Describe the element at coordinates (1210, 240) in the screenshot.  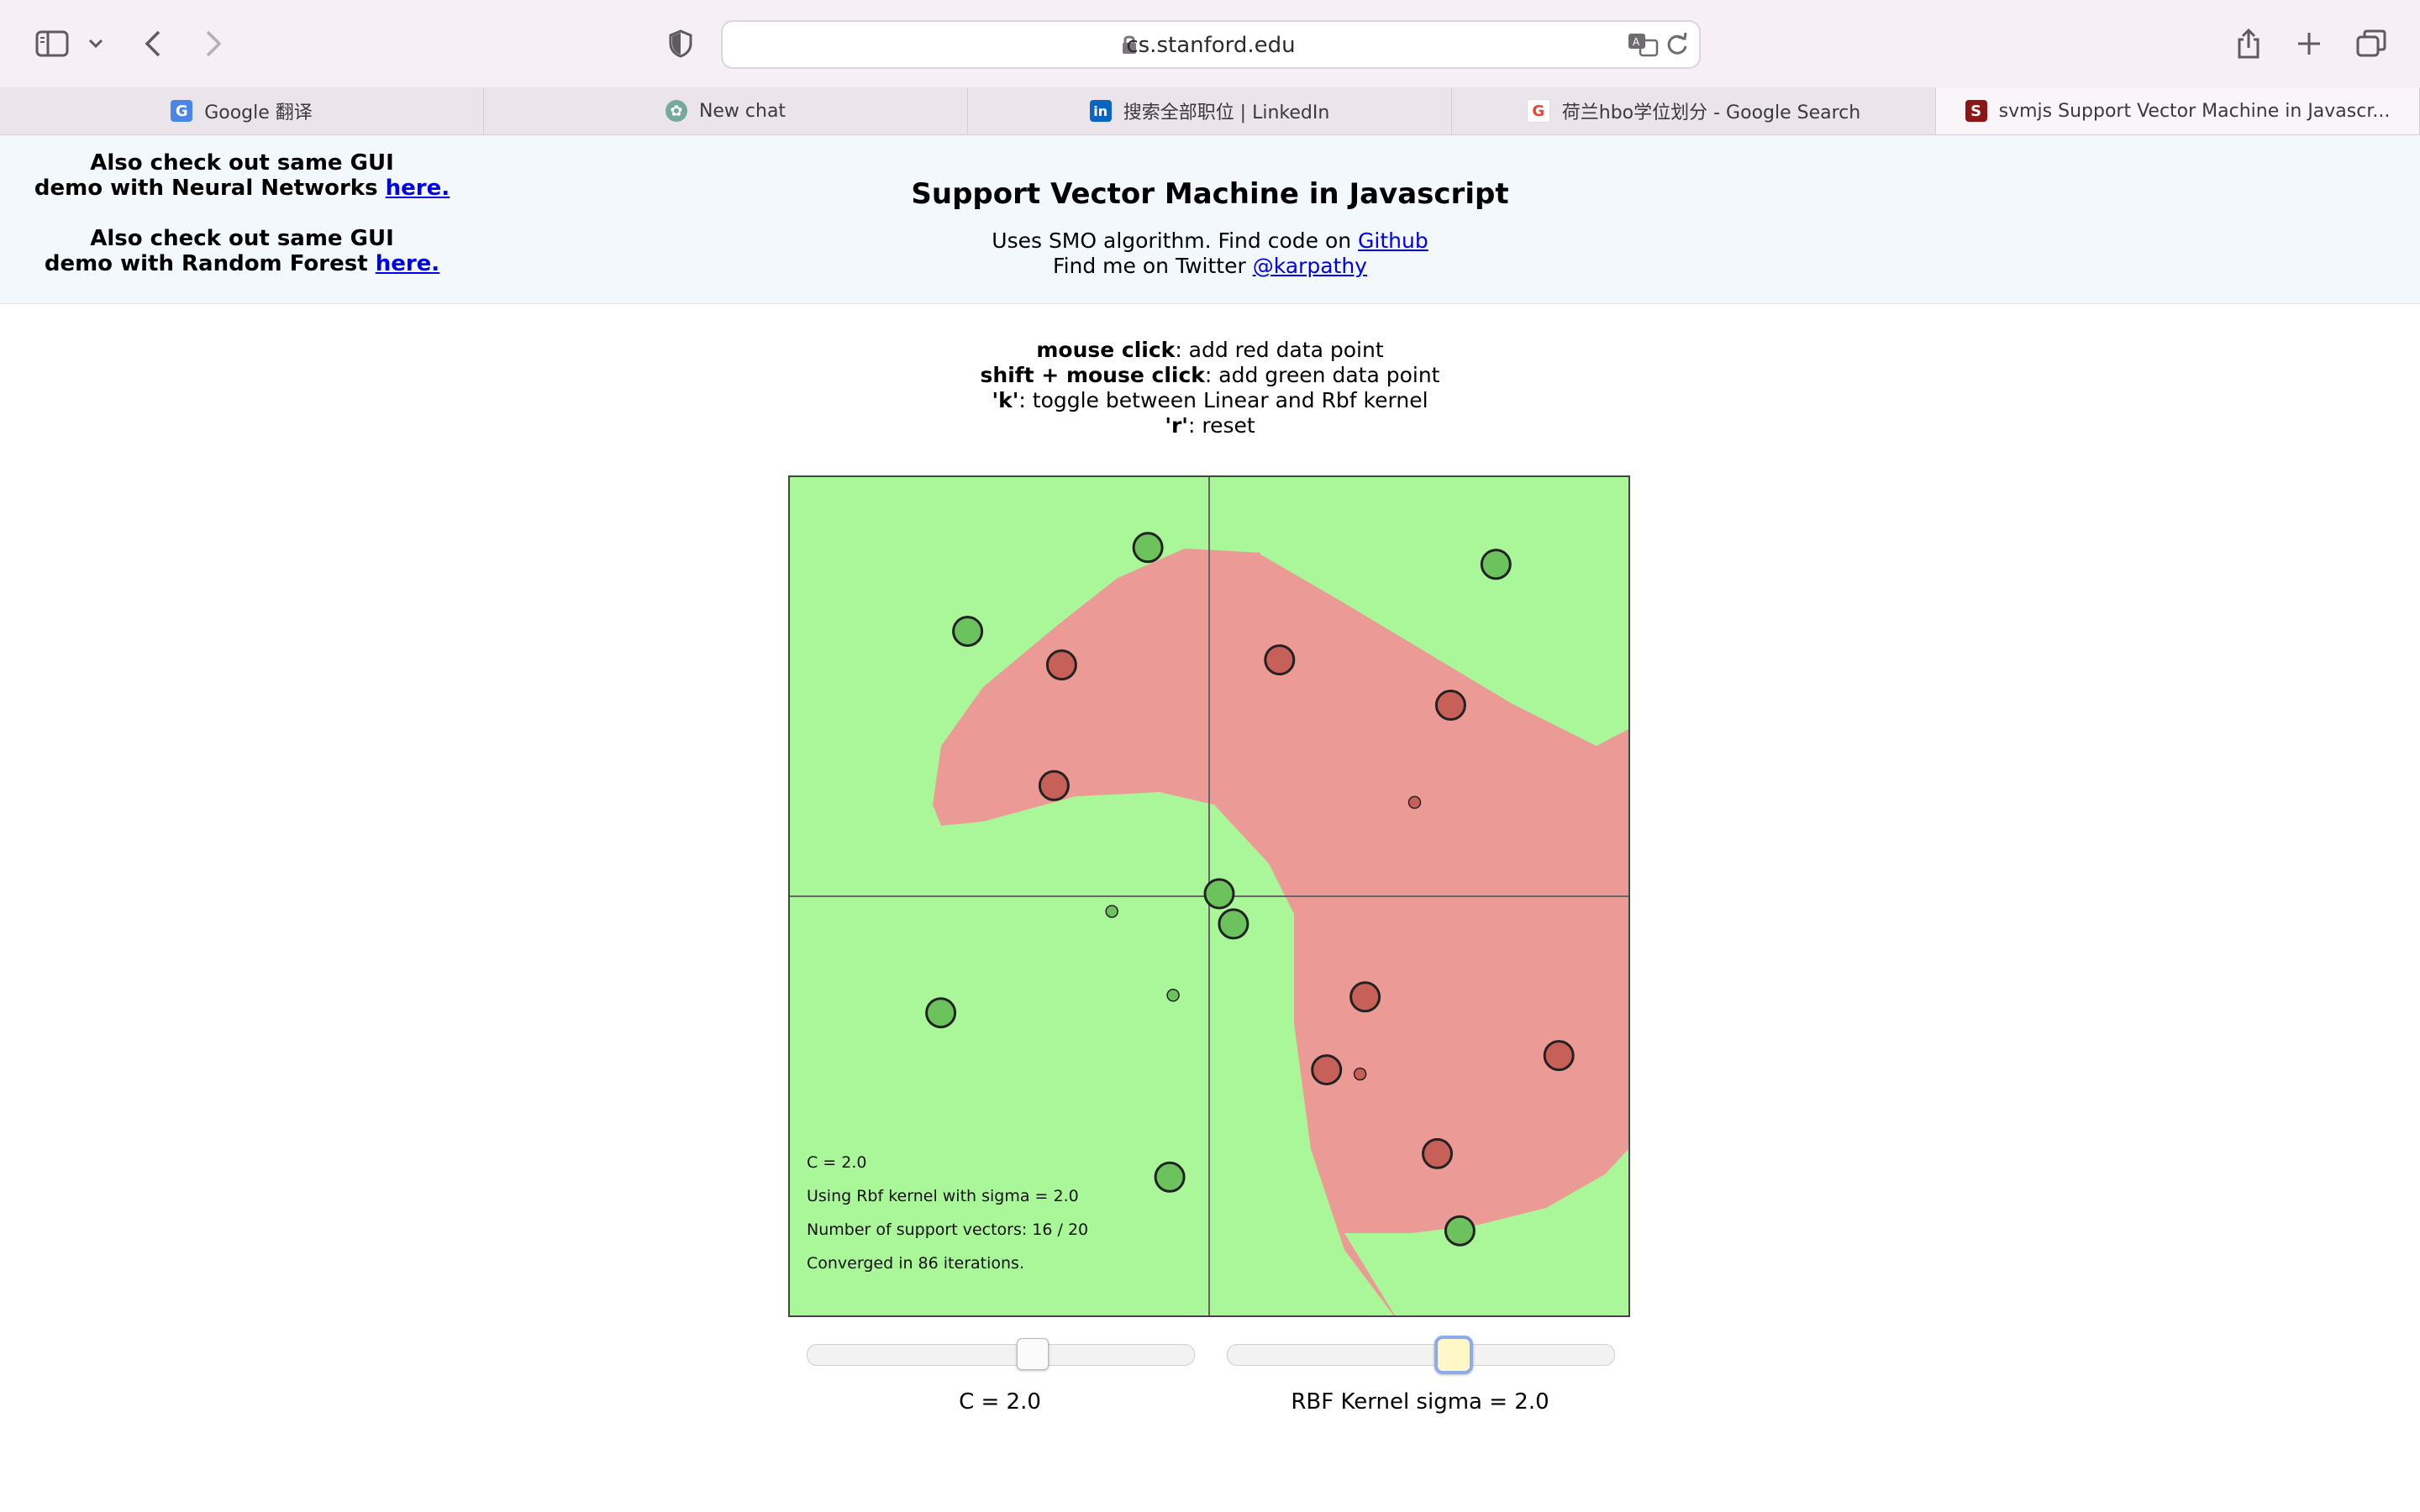
I see `code-line: Uses SMO algorithm. Find code on Github` at that location.